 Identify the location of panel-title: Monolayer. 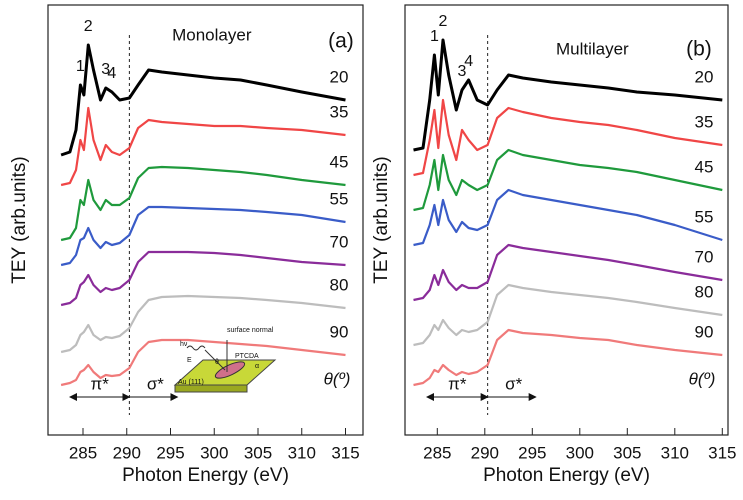
(212, 34).